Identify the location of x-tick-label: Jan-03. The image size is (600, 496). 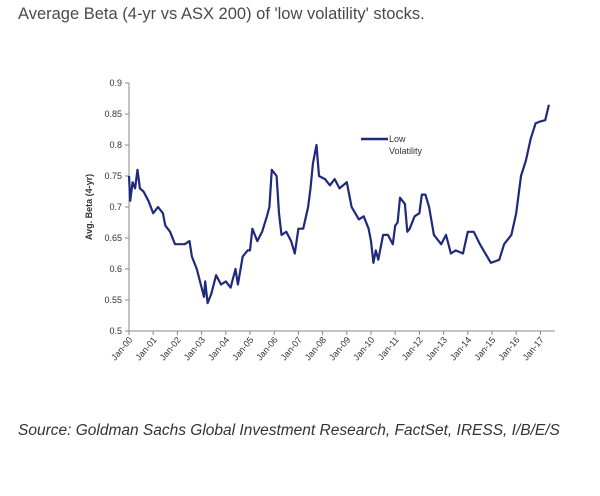
(194, 349).